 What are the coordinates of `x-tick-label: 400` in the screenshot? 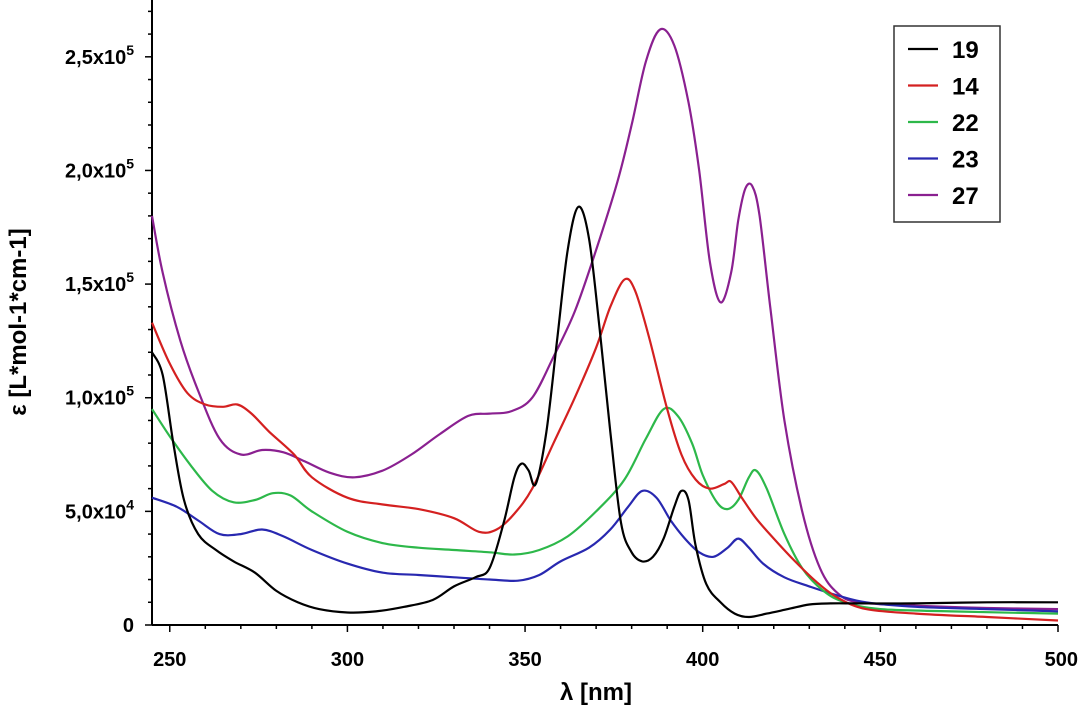 It's located at (702, 660).